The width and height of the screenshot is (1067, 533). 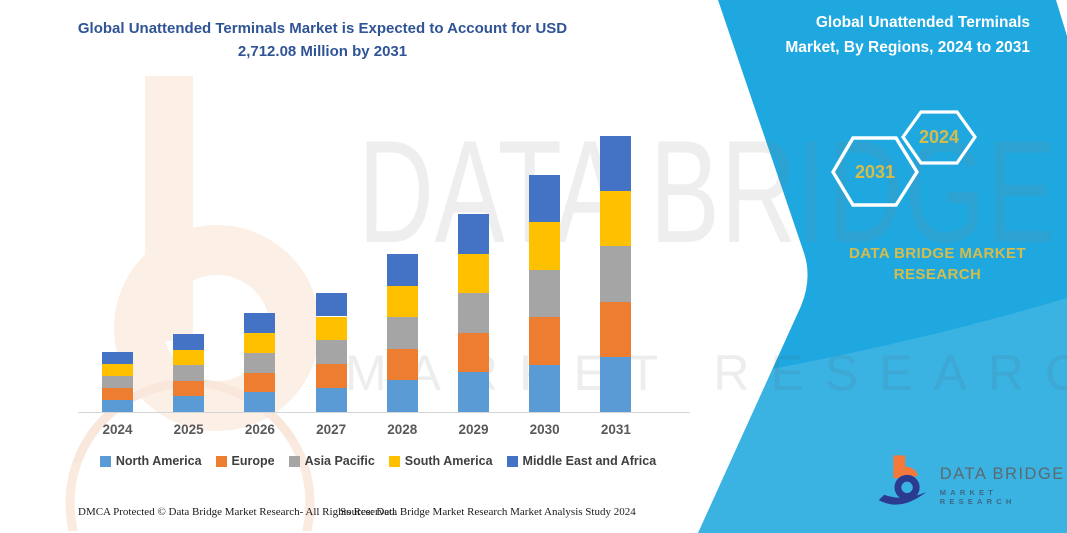 I want to click on watermark-sub-text: MARKET RESEARCH, so click(x=706, y=373).